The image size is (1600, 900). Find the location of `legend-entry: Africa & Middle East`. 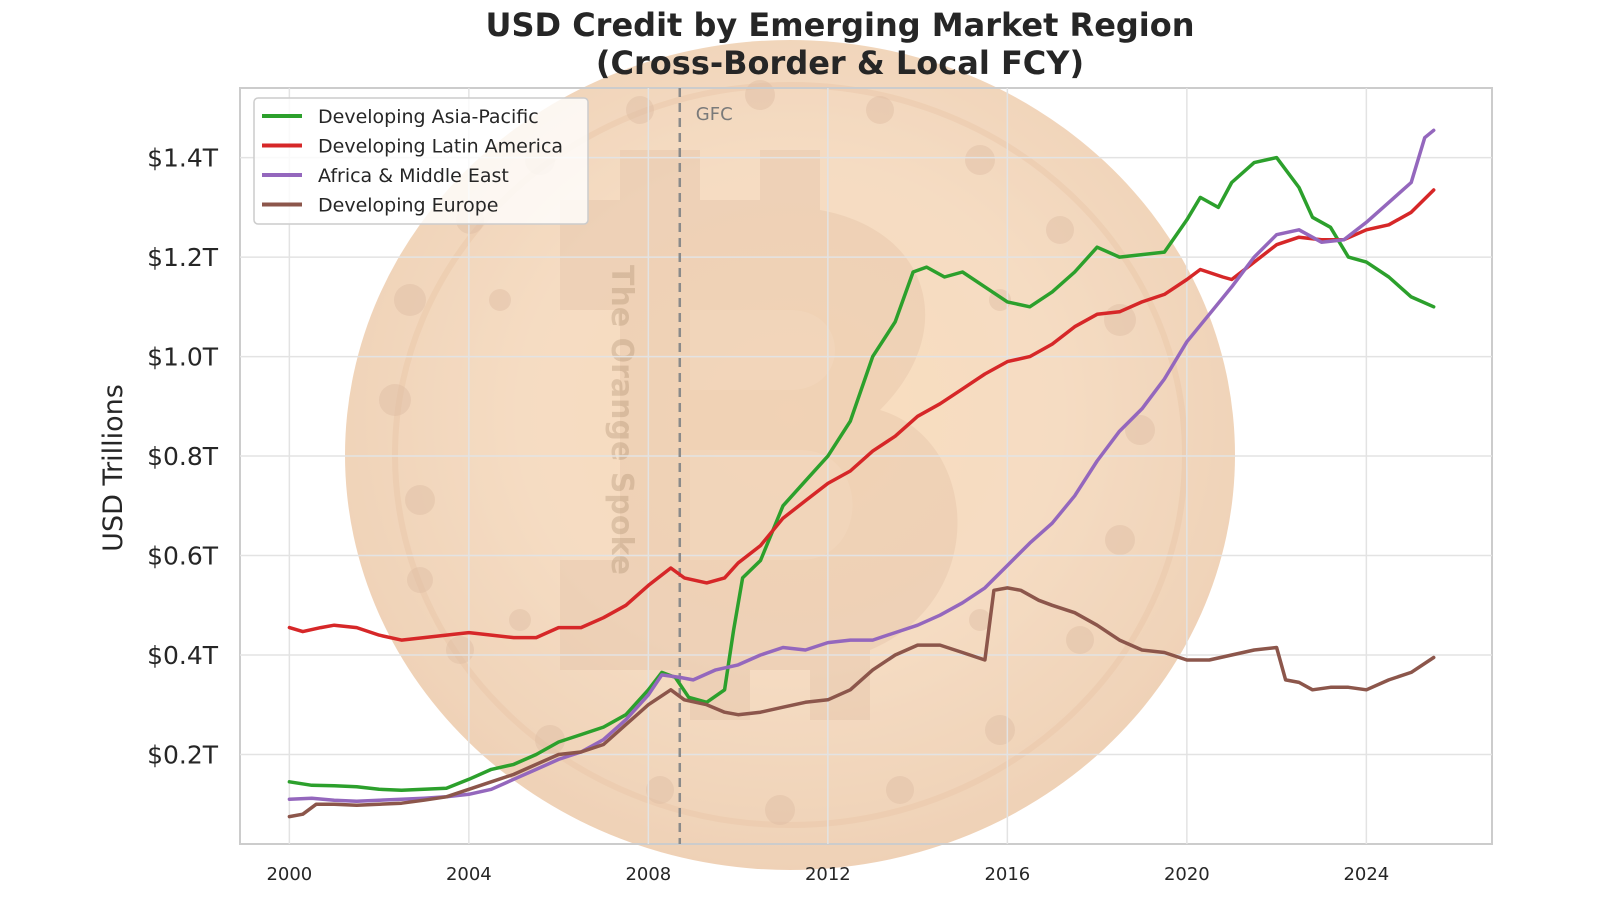

legend-entry: Africa & Middle East is located at coordinates (413, 176).